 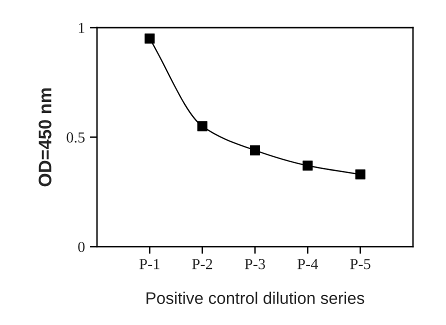 I want to click on x-axis-title: Positive control dilution series, so click(x=255, y=298).